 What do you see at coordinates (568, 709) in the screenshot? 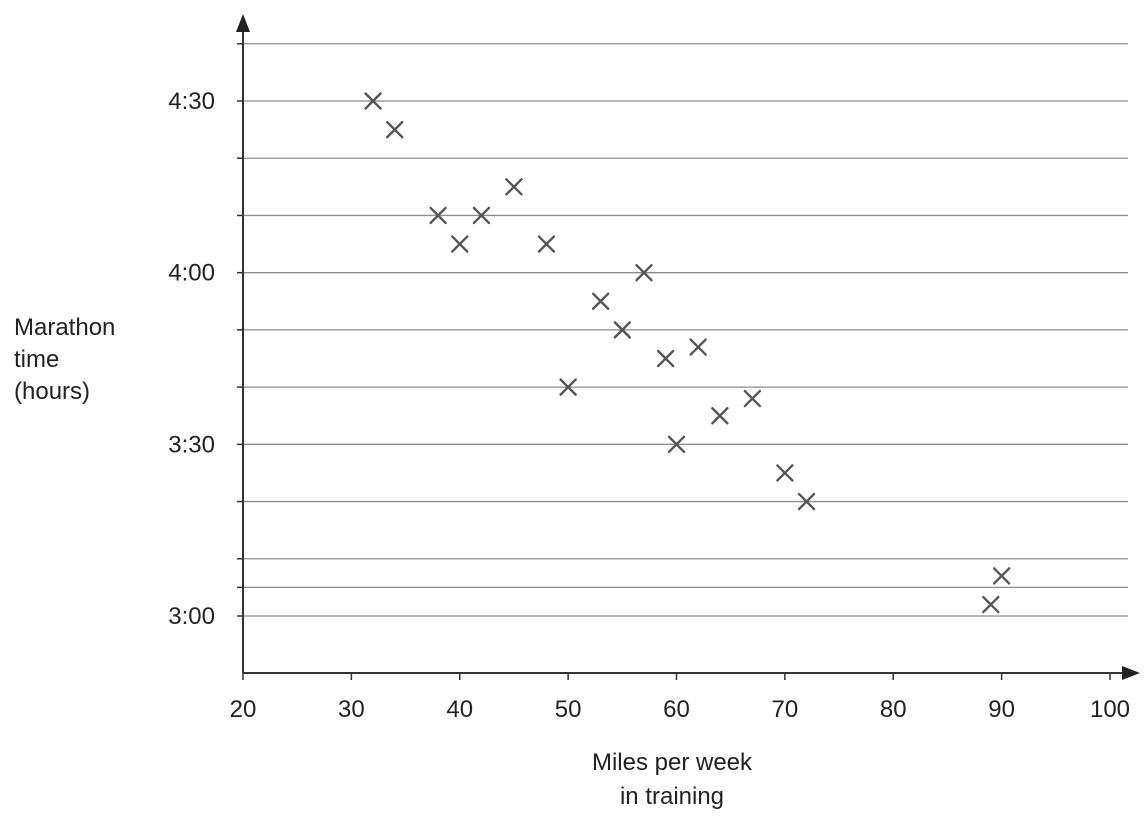
I see `x-tick-label: 50` at bounding box center [568, 709].